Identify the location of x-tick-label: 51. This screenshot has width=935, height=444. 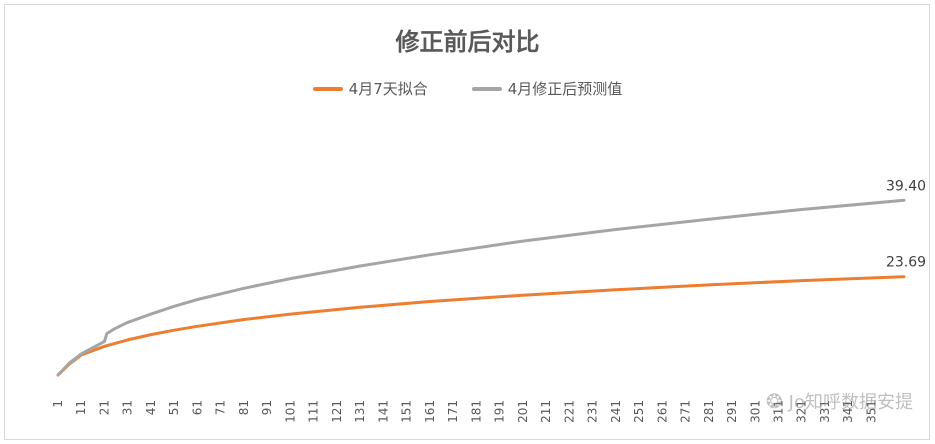
(174, 407).